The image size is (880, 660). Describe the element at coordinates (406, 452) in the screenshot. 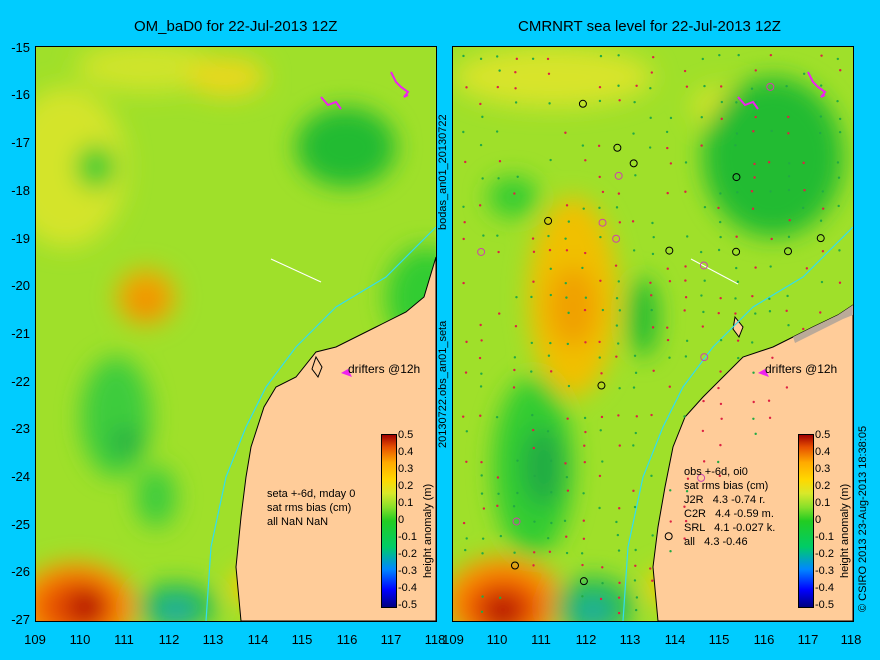

I see `colorbar-tick: 0.4` at that location.